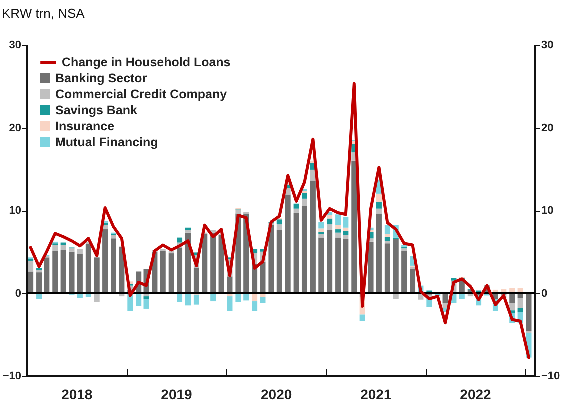  What do you see at coordinates (15, 211) in the screenshot?
I see `y-tick-label: 10` at bounding box center [15, 211].